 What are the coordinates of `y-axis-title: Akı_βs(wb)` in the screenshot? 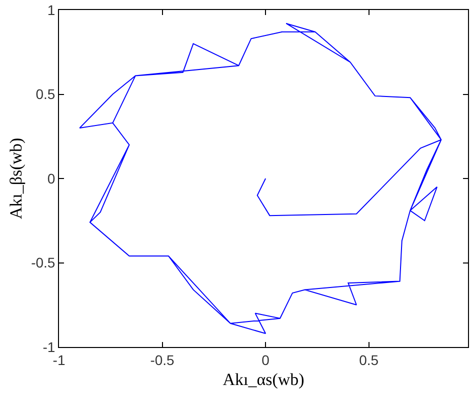 It's located at (16, 179).